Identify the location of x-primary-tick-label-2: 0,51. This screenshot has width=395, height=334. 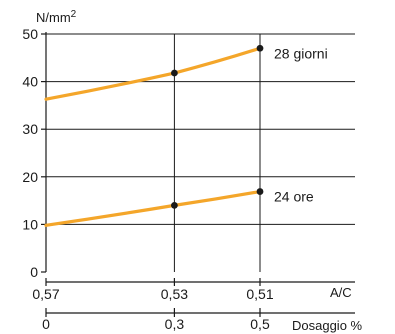
(259, 294).